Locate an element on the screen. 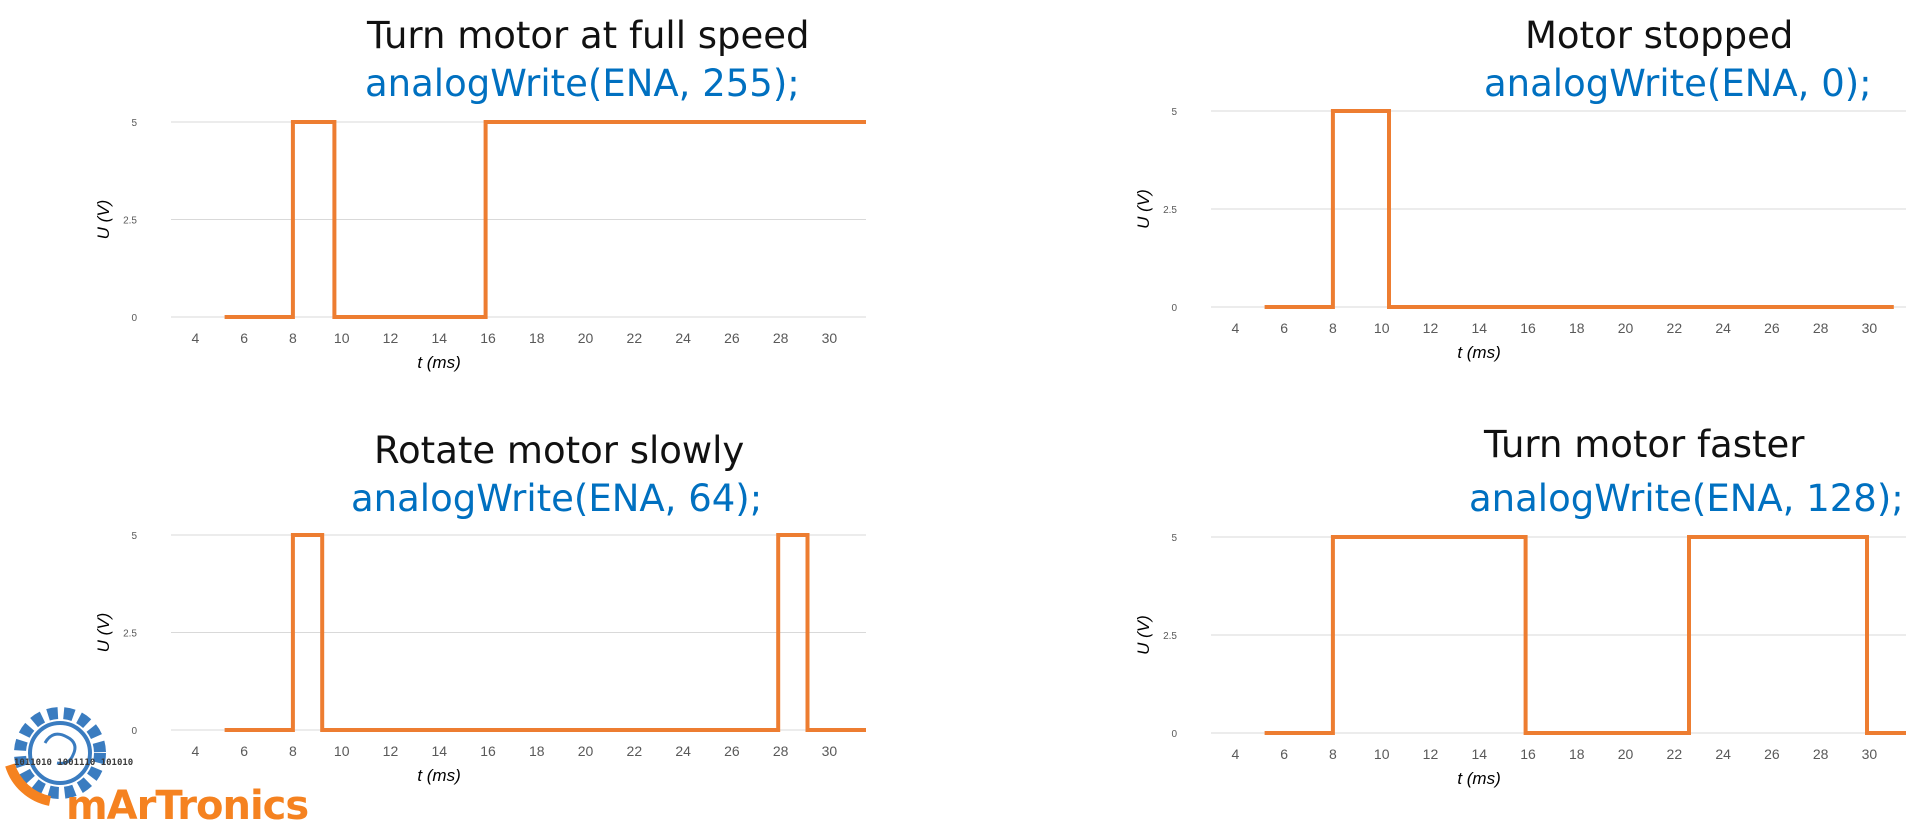 The height and width of the screenshot is (829, 1920). logo-binary: 1011010 1001110 101010 is located at coordinates (73, 763).